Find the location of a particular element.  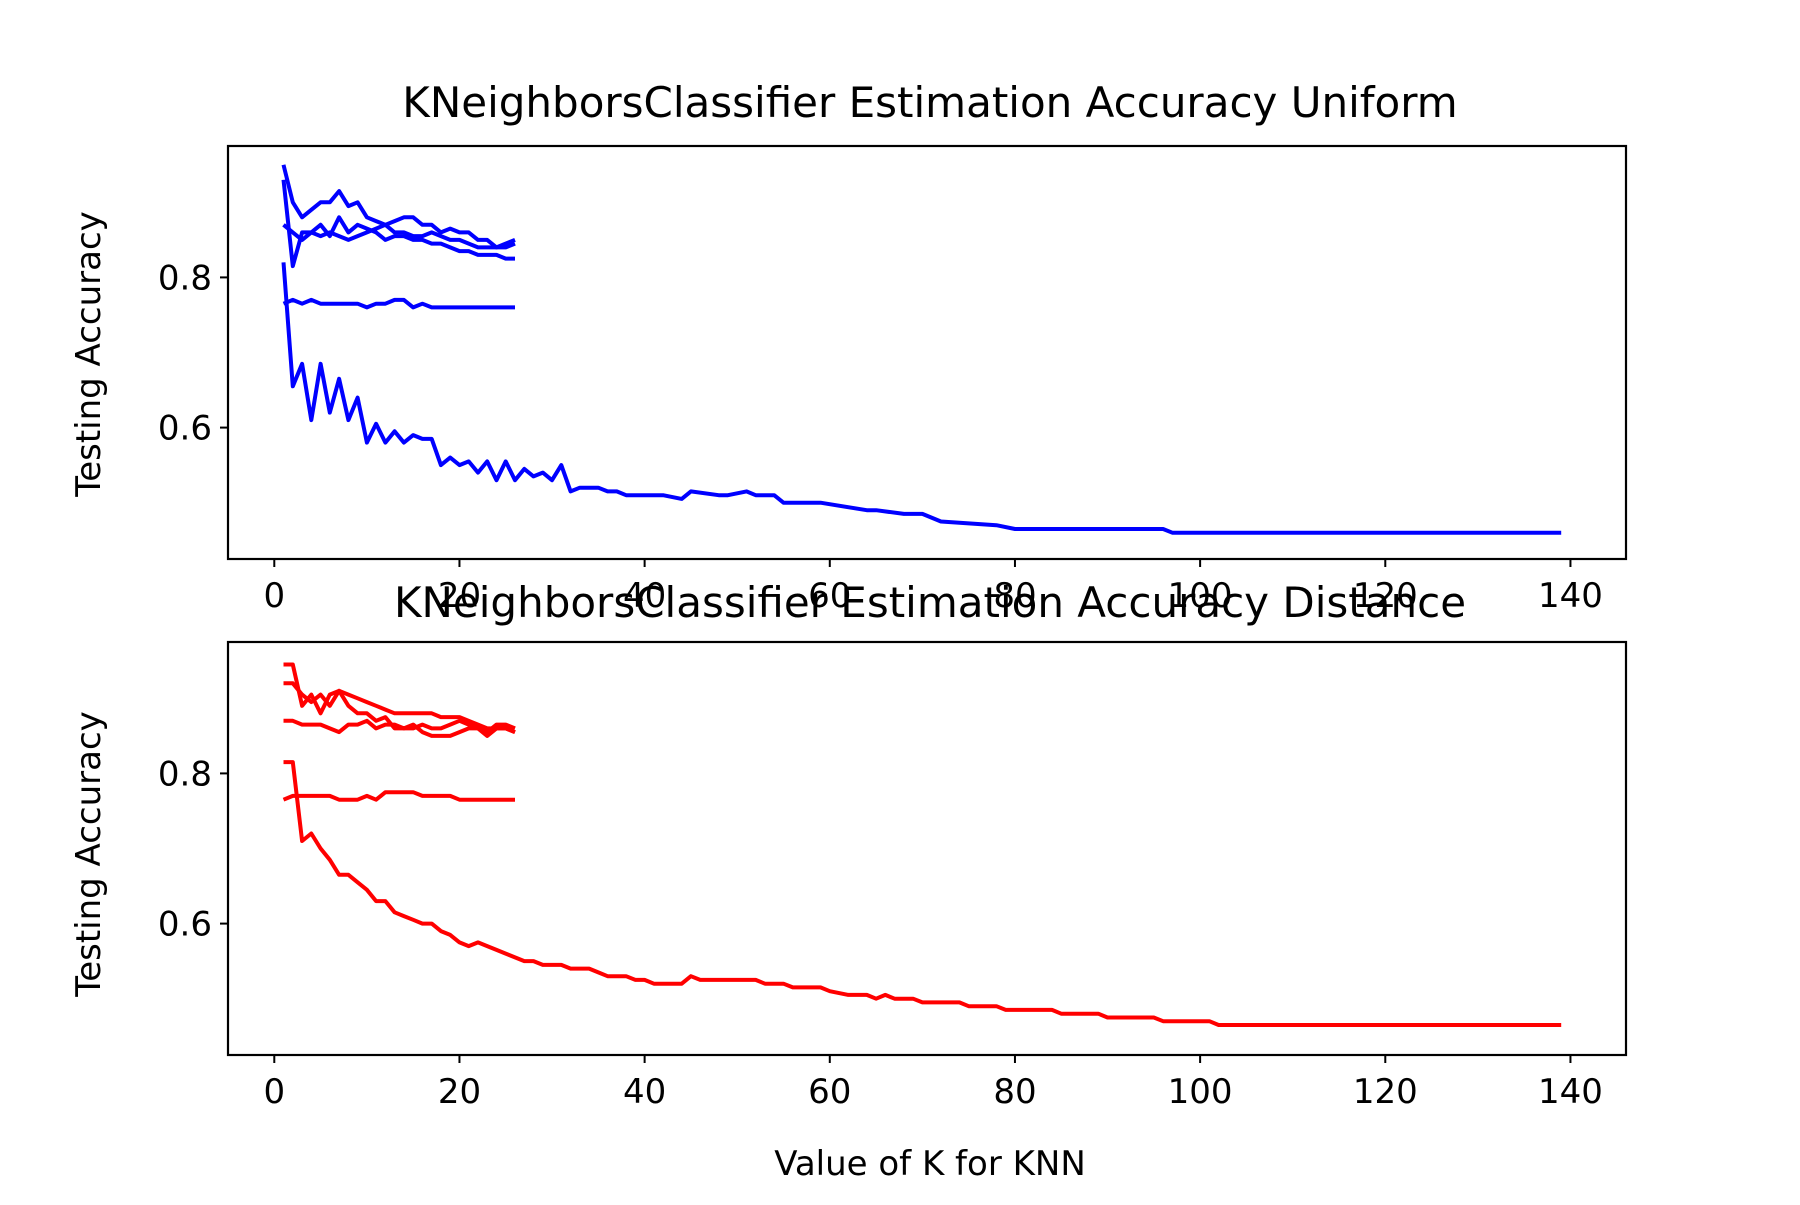

x-axis-label: Value of K for KNN is located at coordinates (930, 1164).